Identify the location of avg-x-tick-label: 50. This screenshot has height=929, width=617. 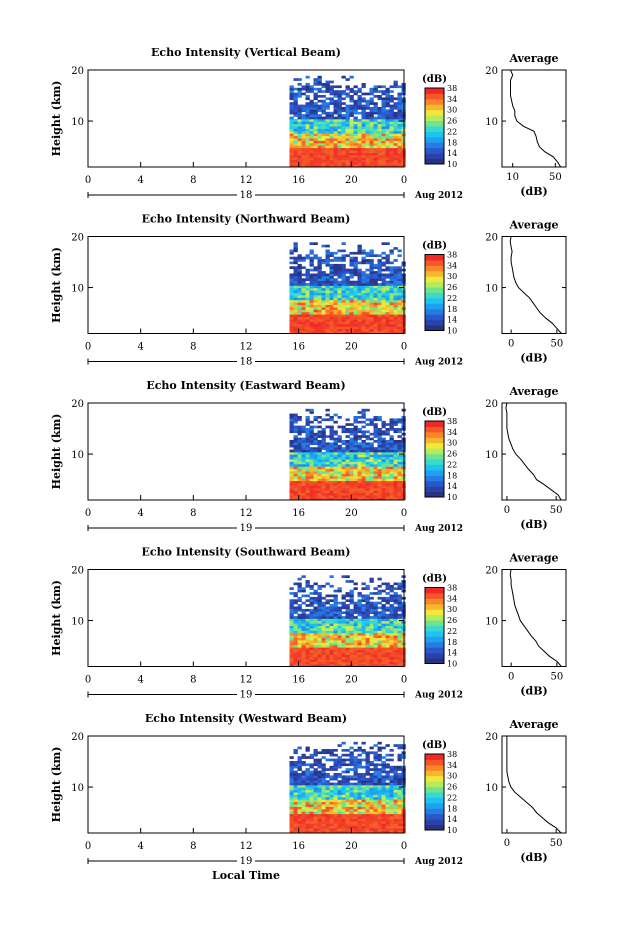
(555, 177).